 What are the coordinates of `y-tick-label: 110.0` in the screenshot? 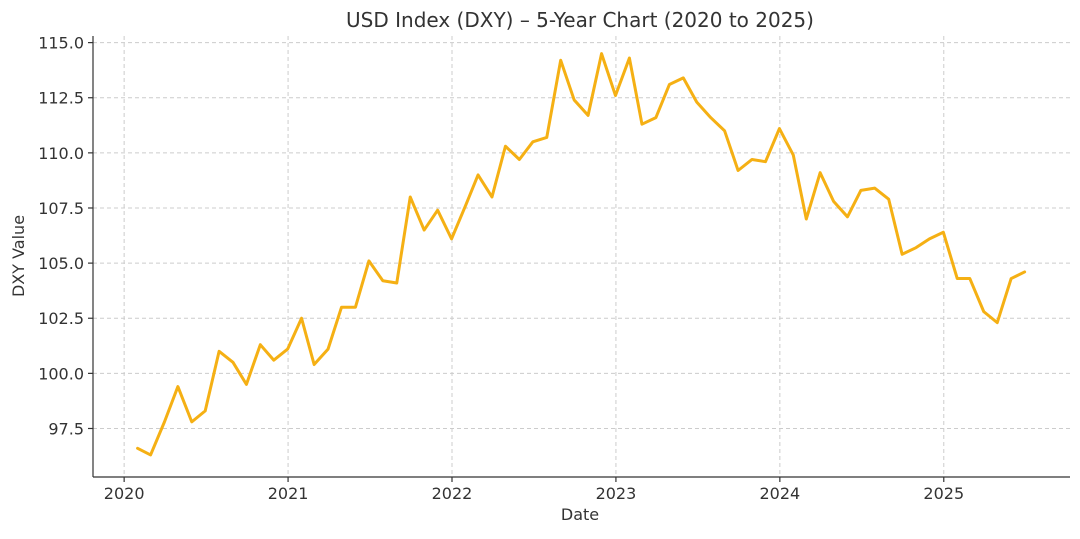 It's located at (61, 153).